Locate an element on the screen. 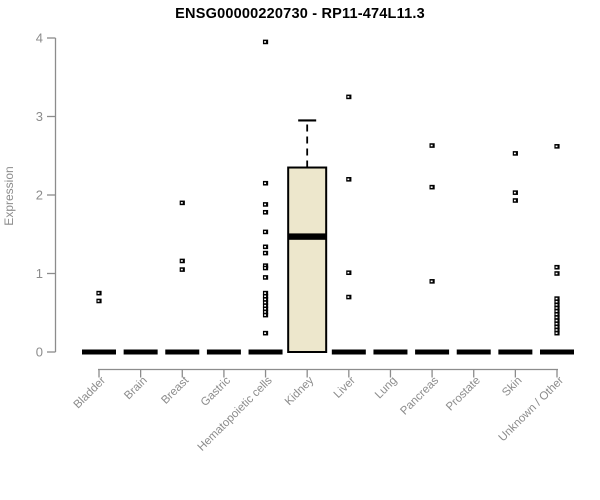  y-tick-label: 0 is located at coordinates (39, 352).